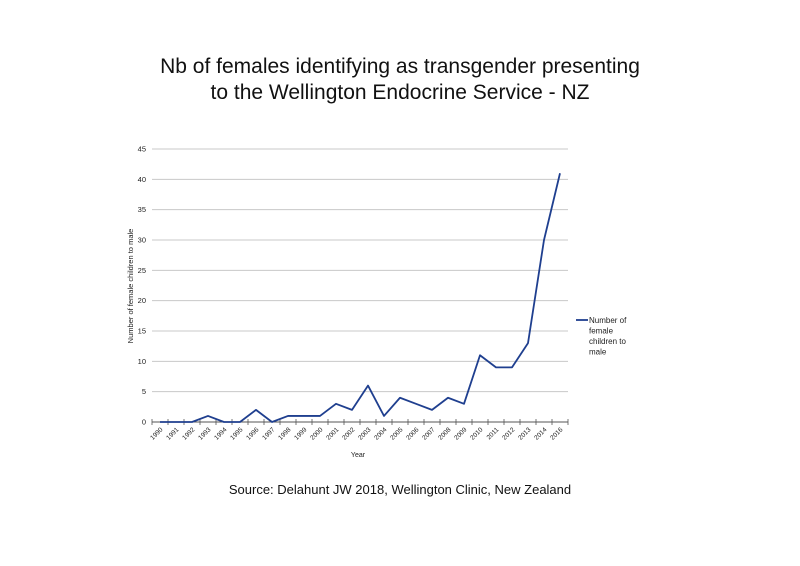 The width and height of the screenshot is (800, 566). I want to click on x-tick-label: 1997, so click(268, 433).